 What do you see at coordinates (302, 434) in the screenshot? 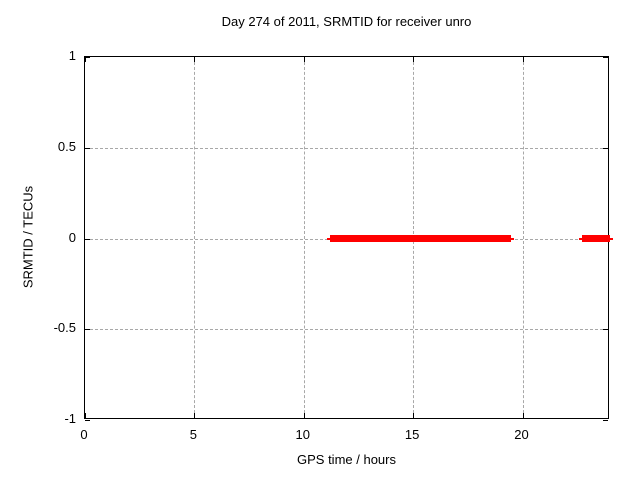
I see `x-tick-label: 10` at bounding box center [302, 434].